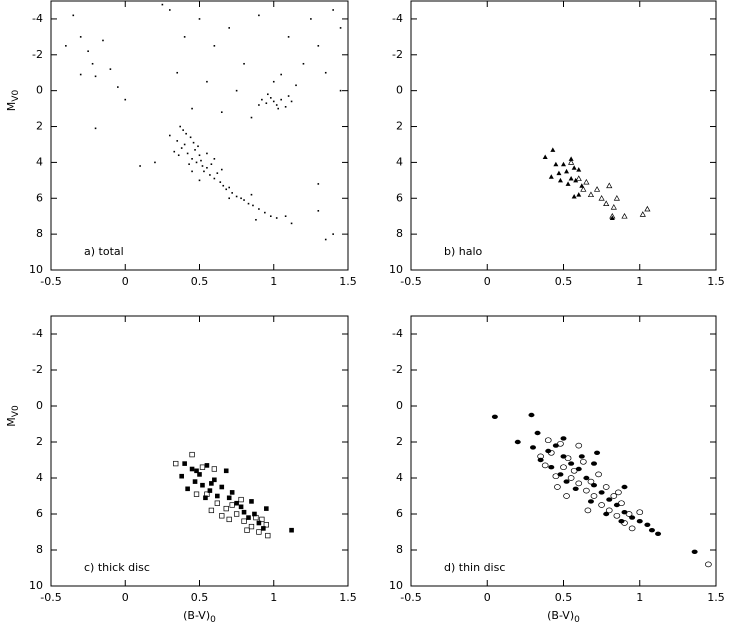 The height and width of the screenshot is (622, 732). Describe the element at coordinates (39, 126) in the screenshot. I see `y-tick-label: 2` at that location.